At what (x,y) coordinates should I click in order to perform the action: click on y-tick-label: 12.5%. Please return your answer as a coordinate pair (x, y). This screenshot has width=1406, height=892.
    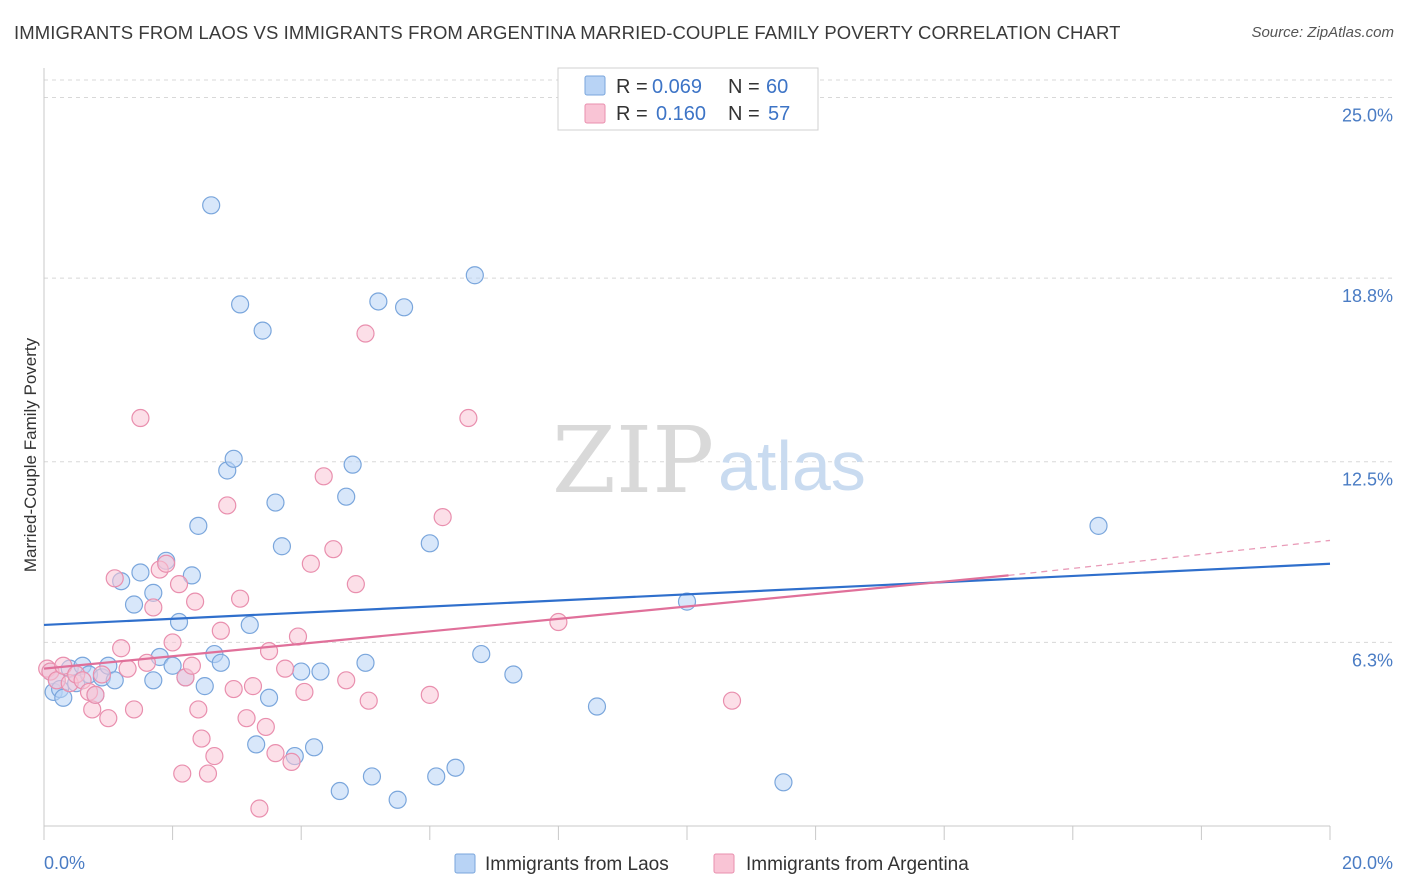
    Looking at the image, I should click on (1367, 480).